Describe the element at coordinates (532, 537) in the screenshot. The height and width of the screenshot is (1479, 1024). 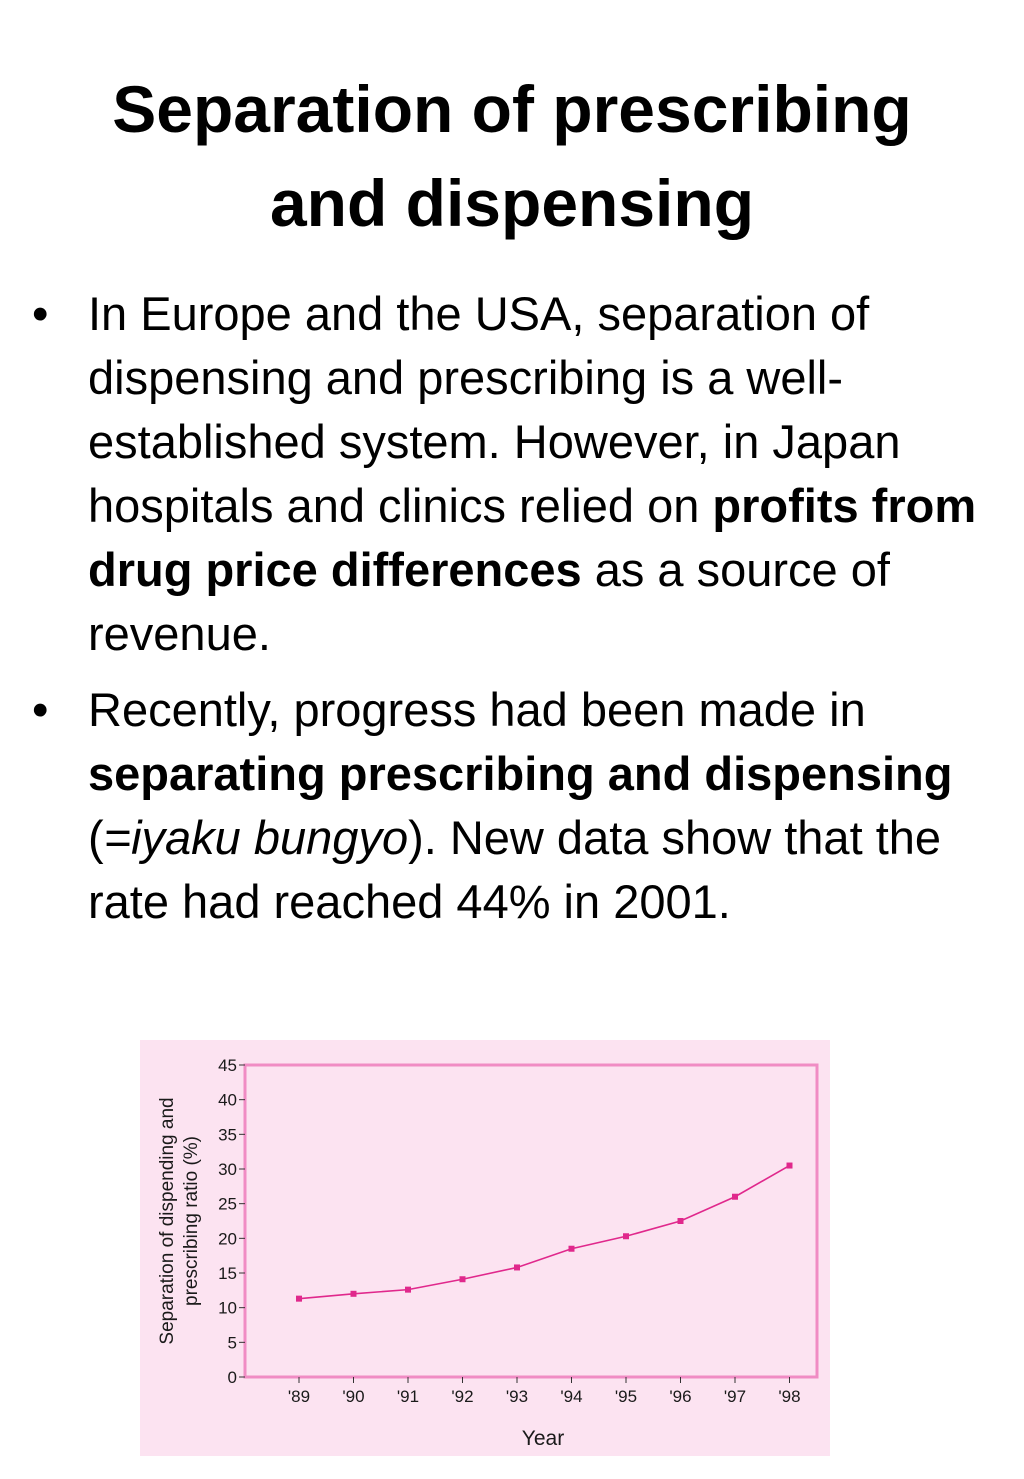
I see `bullet1-bold: profits from drug price differences` at that location.